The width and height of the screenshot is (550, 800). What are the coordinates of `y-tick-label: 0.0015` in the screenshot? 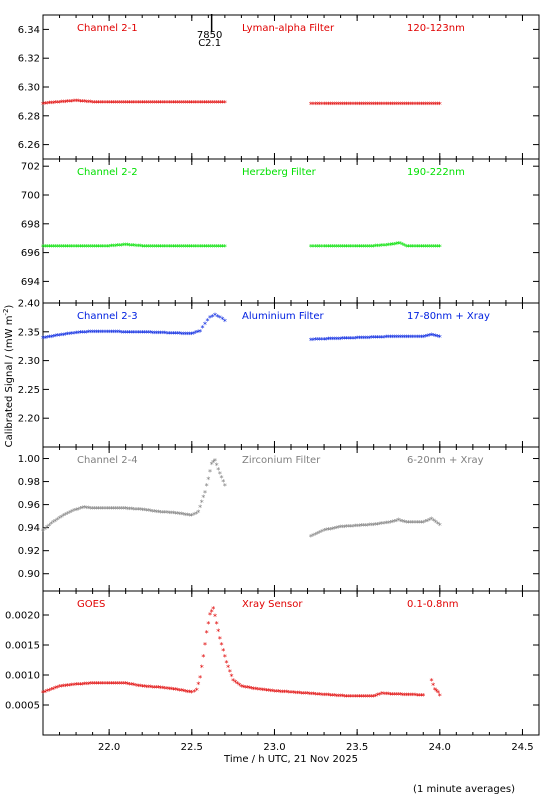 It's located at (22, 646).